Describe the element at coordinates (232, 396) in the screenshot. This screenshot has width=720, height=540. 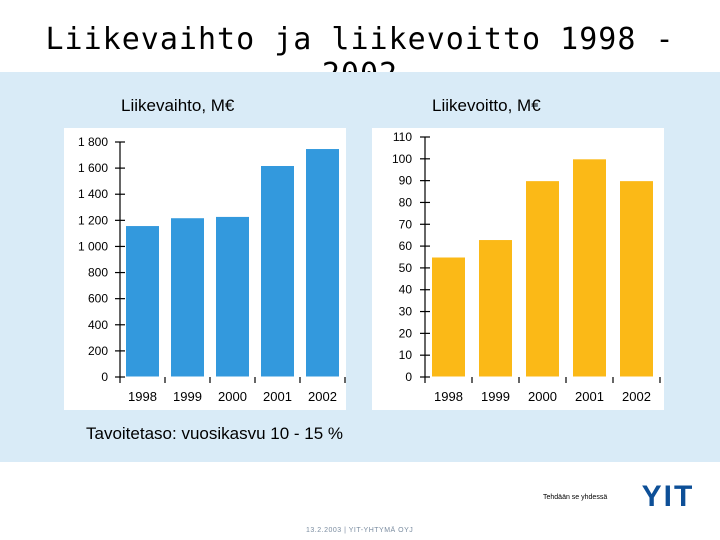
I see `left-x-label: 2000` at that location.